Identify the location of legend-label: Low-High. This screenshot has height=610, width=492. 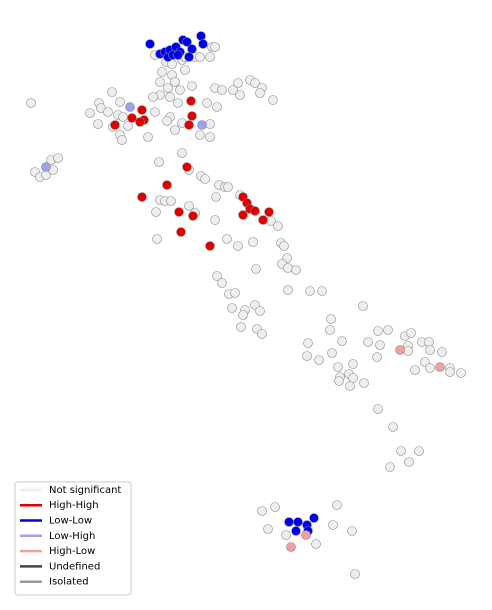
(72, 536).